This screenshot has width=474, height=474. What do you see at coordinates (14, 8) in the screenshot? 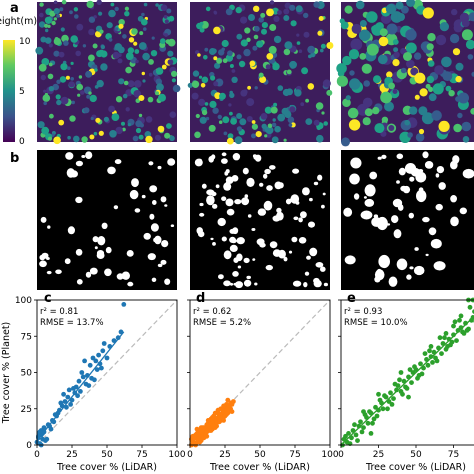
I see `panel-label-a: a` at bounding box center [14, 8].